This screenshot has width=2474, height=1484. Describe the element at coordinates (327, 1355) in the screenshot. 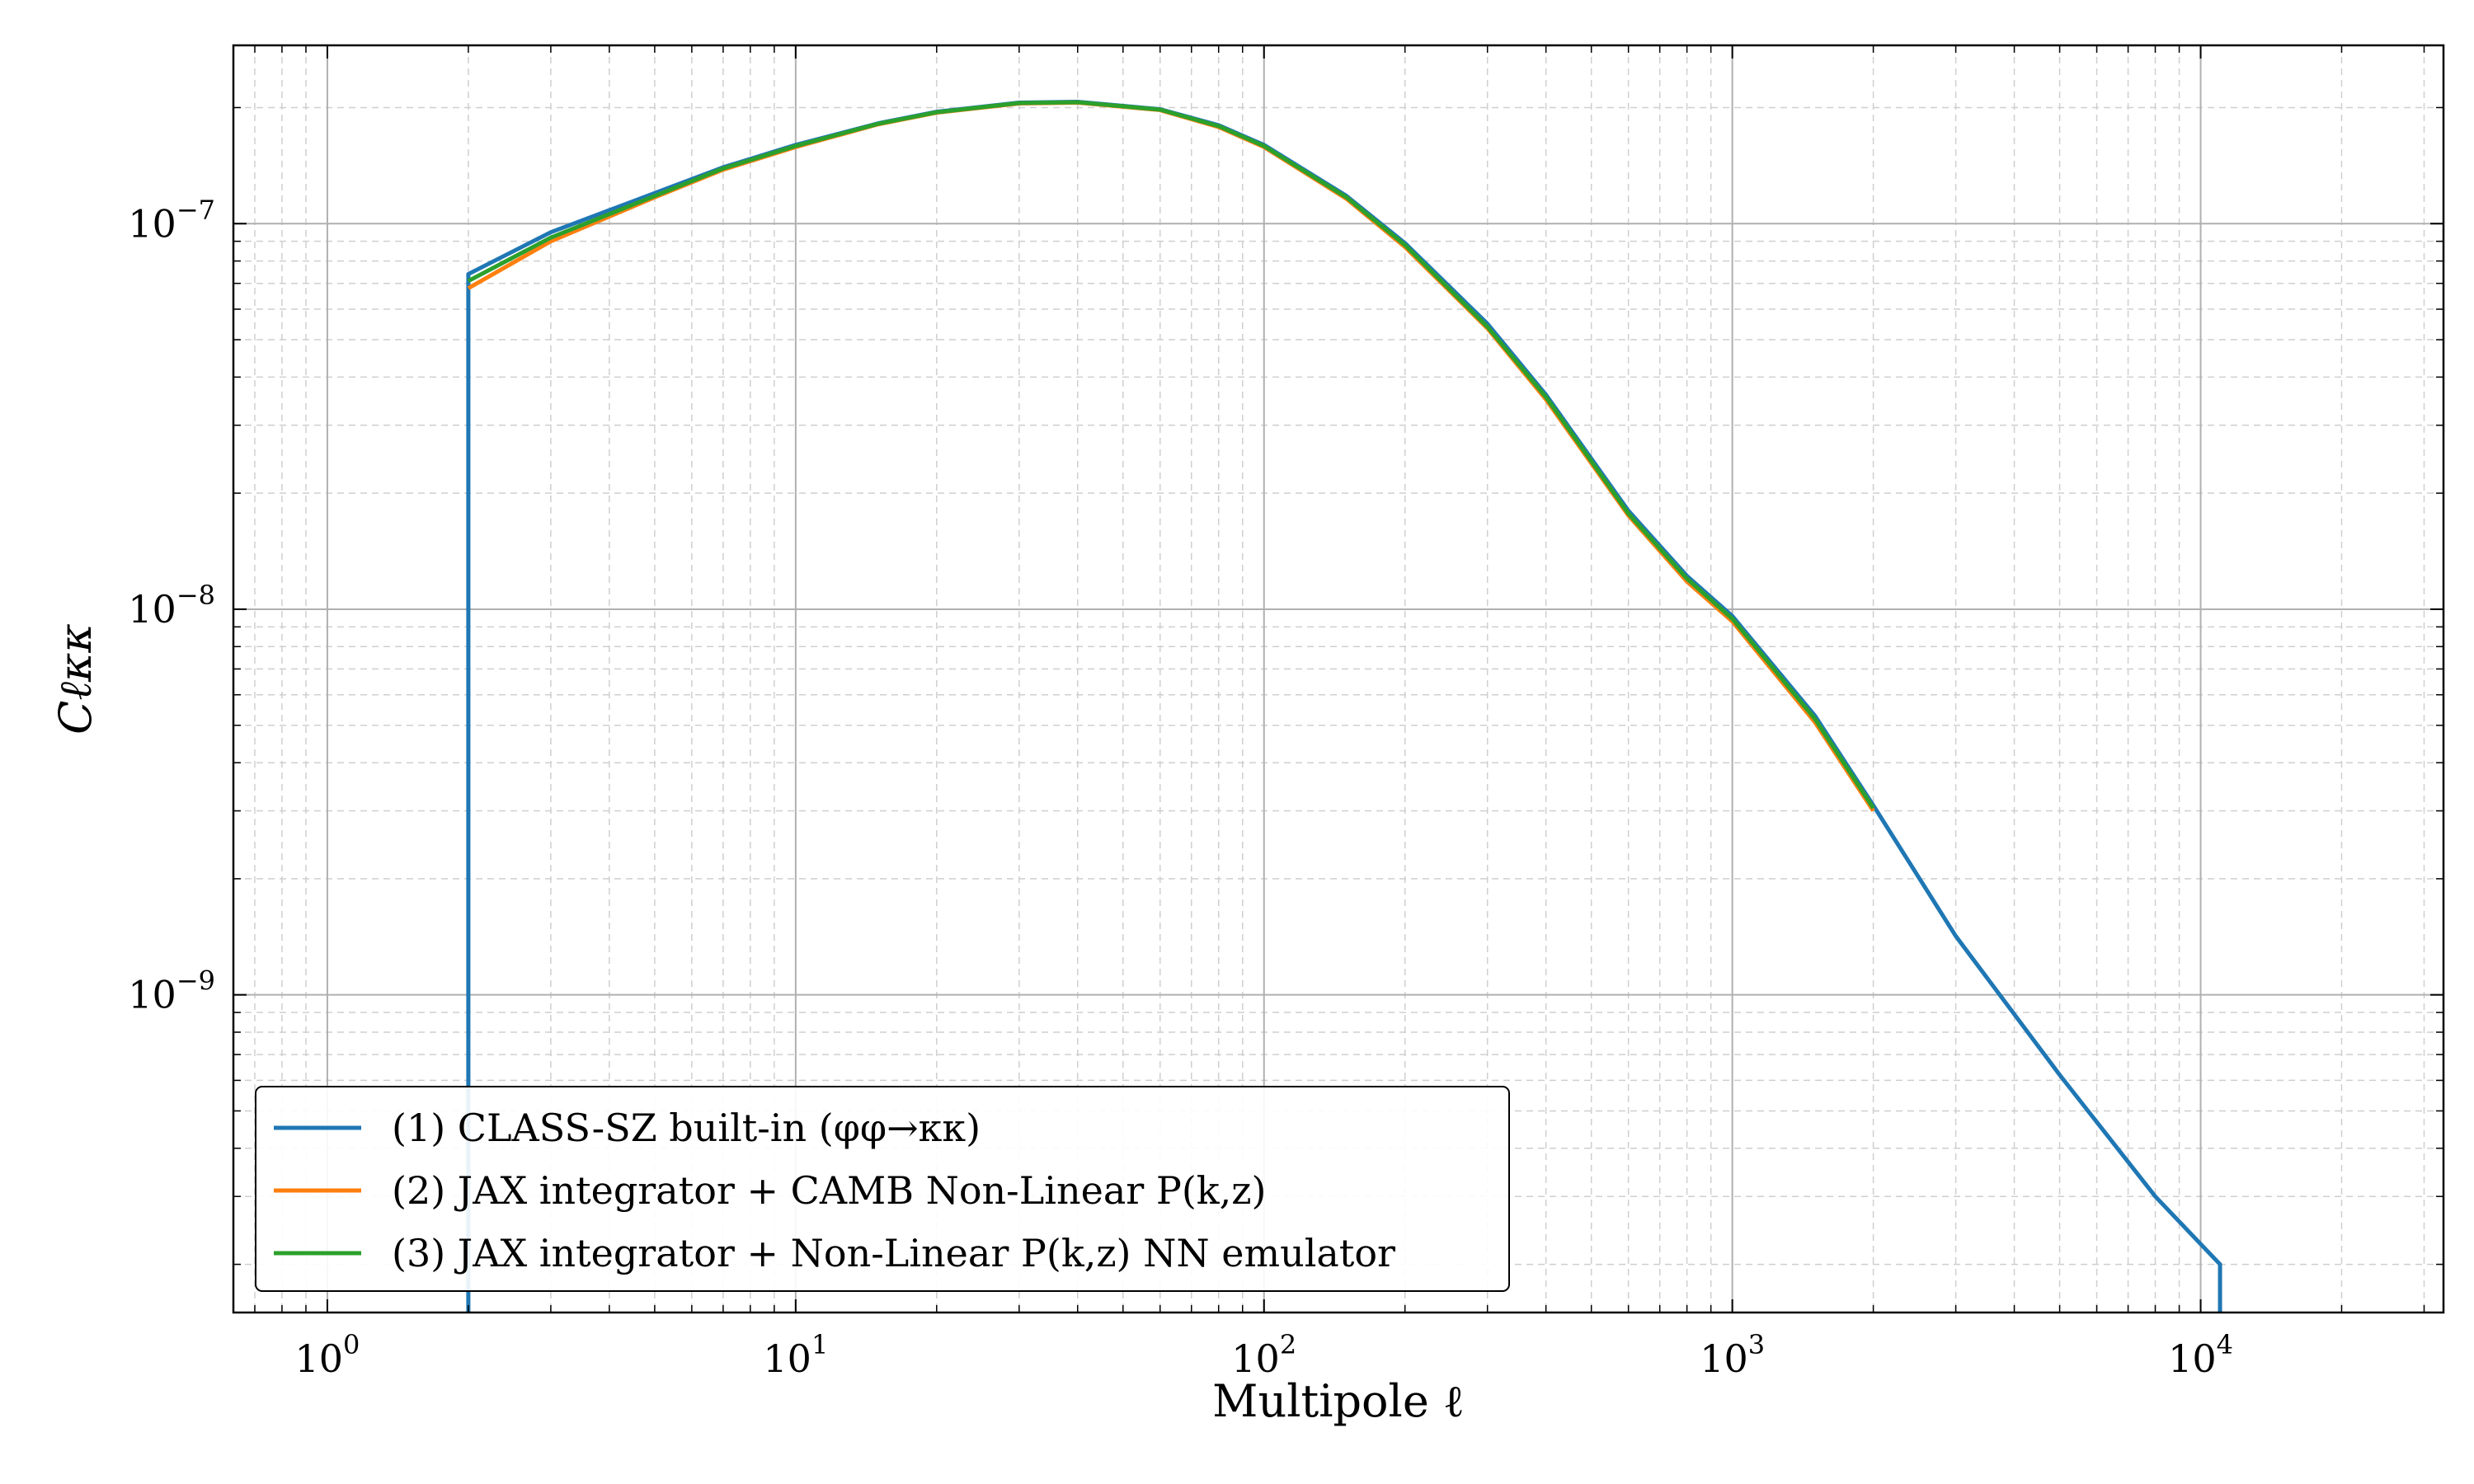

I see `x-tick-label: 10⁰` at that location.